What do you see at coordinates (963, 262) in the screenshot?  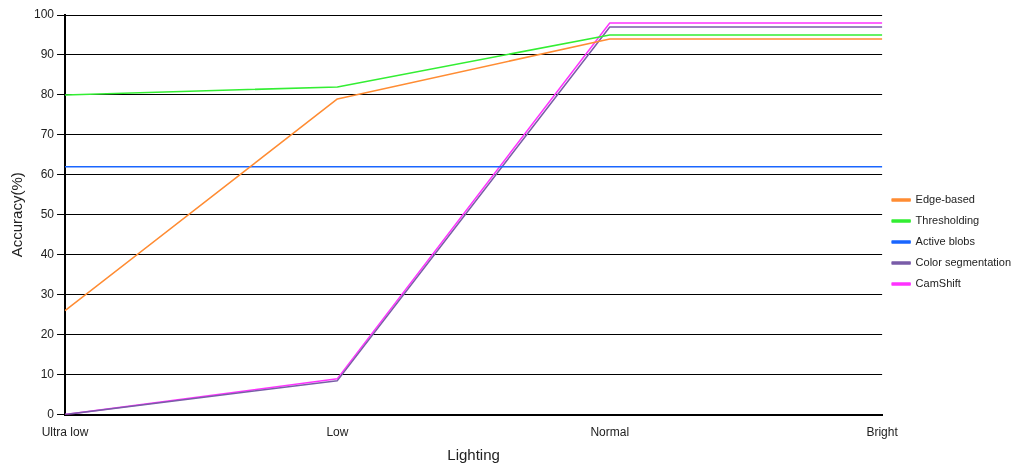 I see `legend-label: Color segmentation` at bounding box center [963, 262].